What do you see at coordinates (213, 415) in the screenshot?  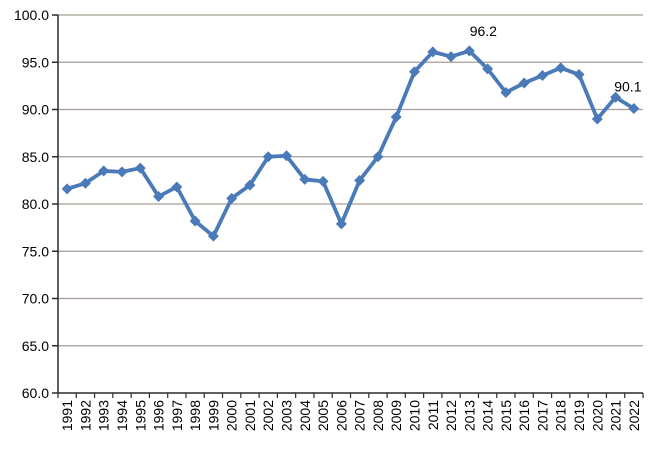 I see `x-tick-label: 1999` at bounding box center [213, 415].